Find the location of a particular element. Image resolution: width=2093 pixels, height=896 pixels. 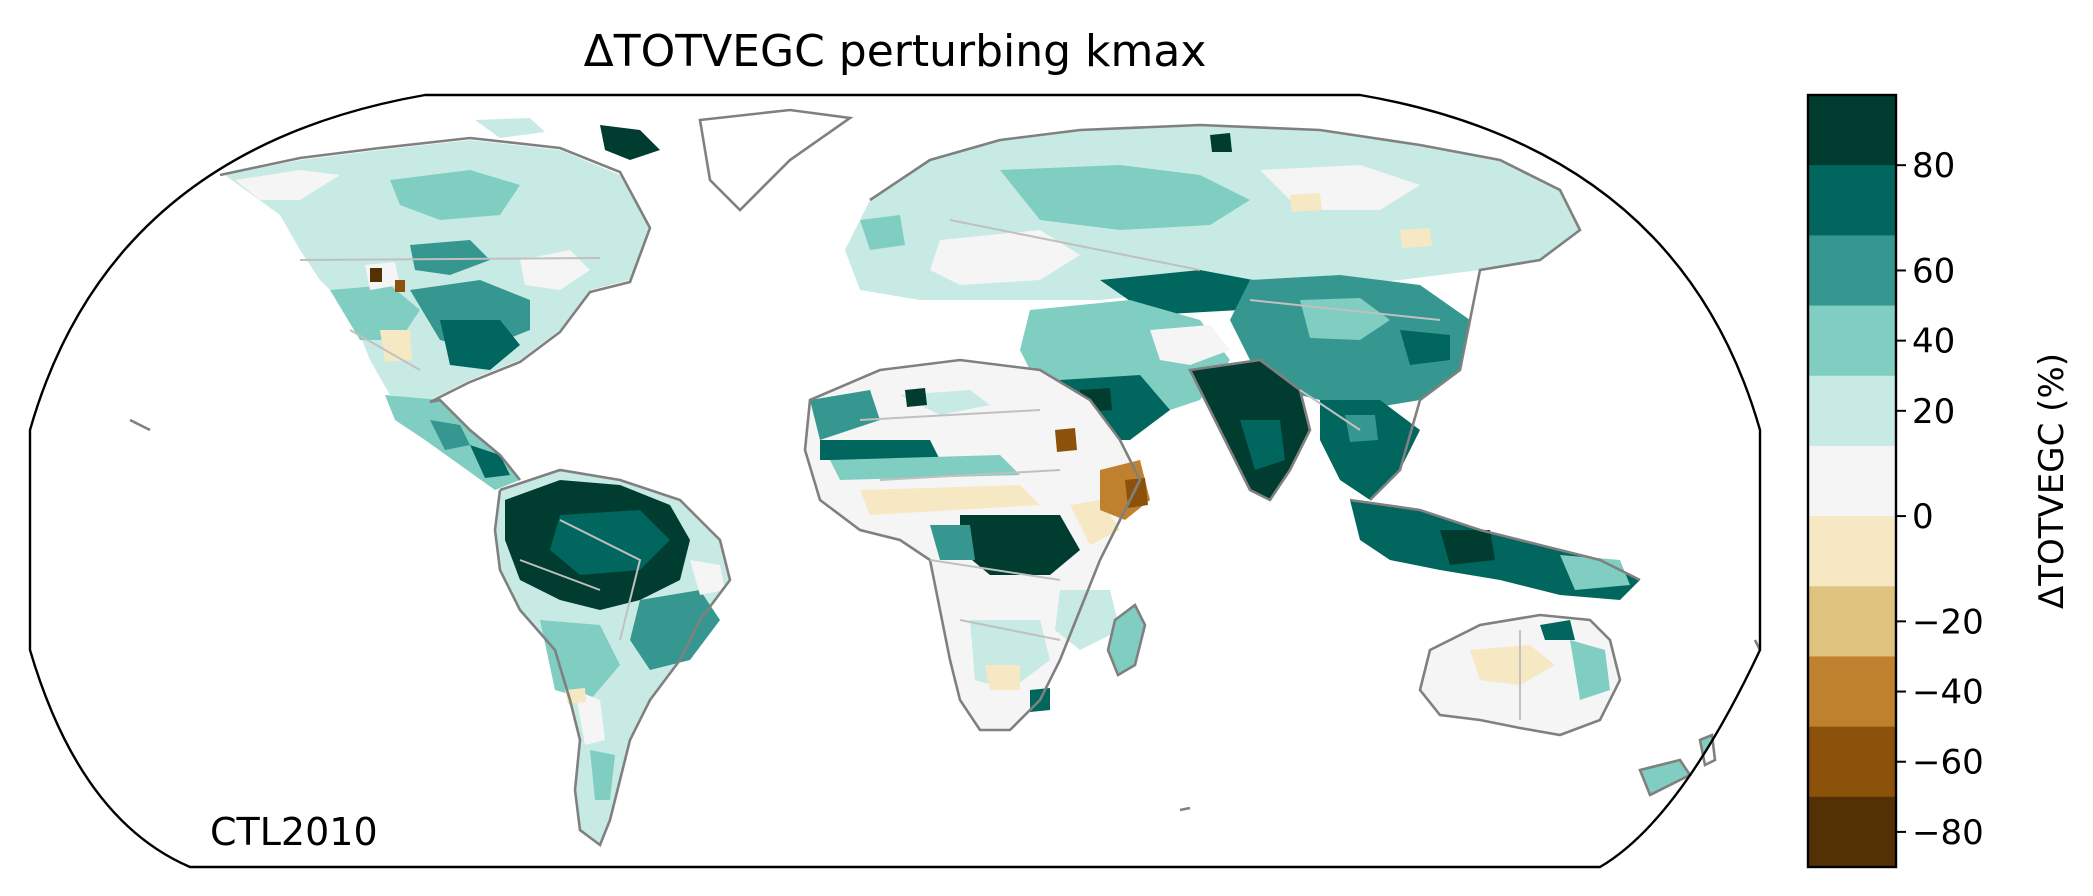

region-india is located at coordinates (1250, 430).